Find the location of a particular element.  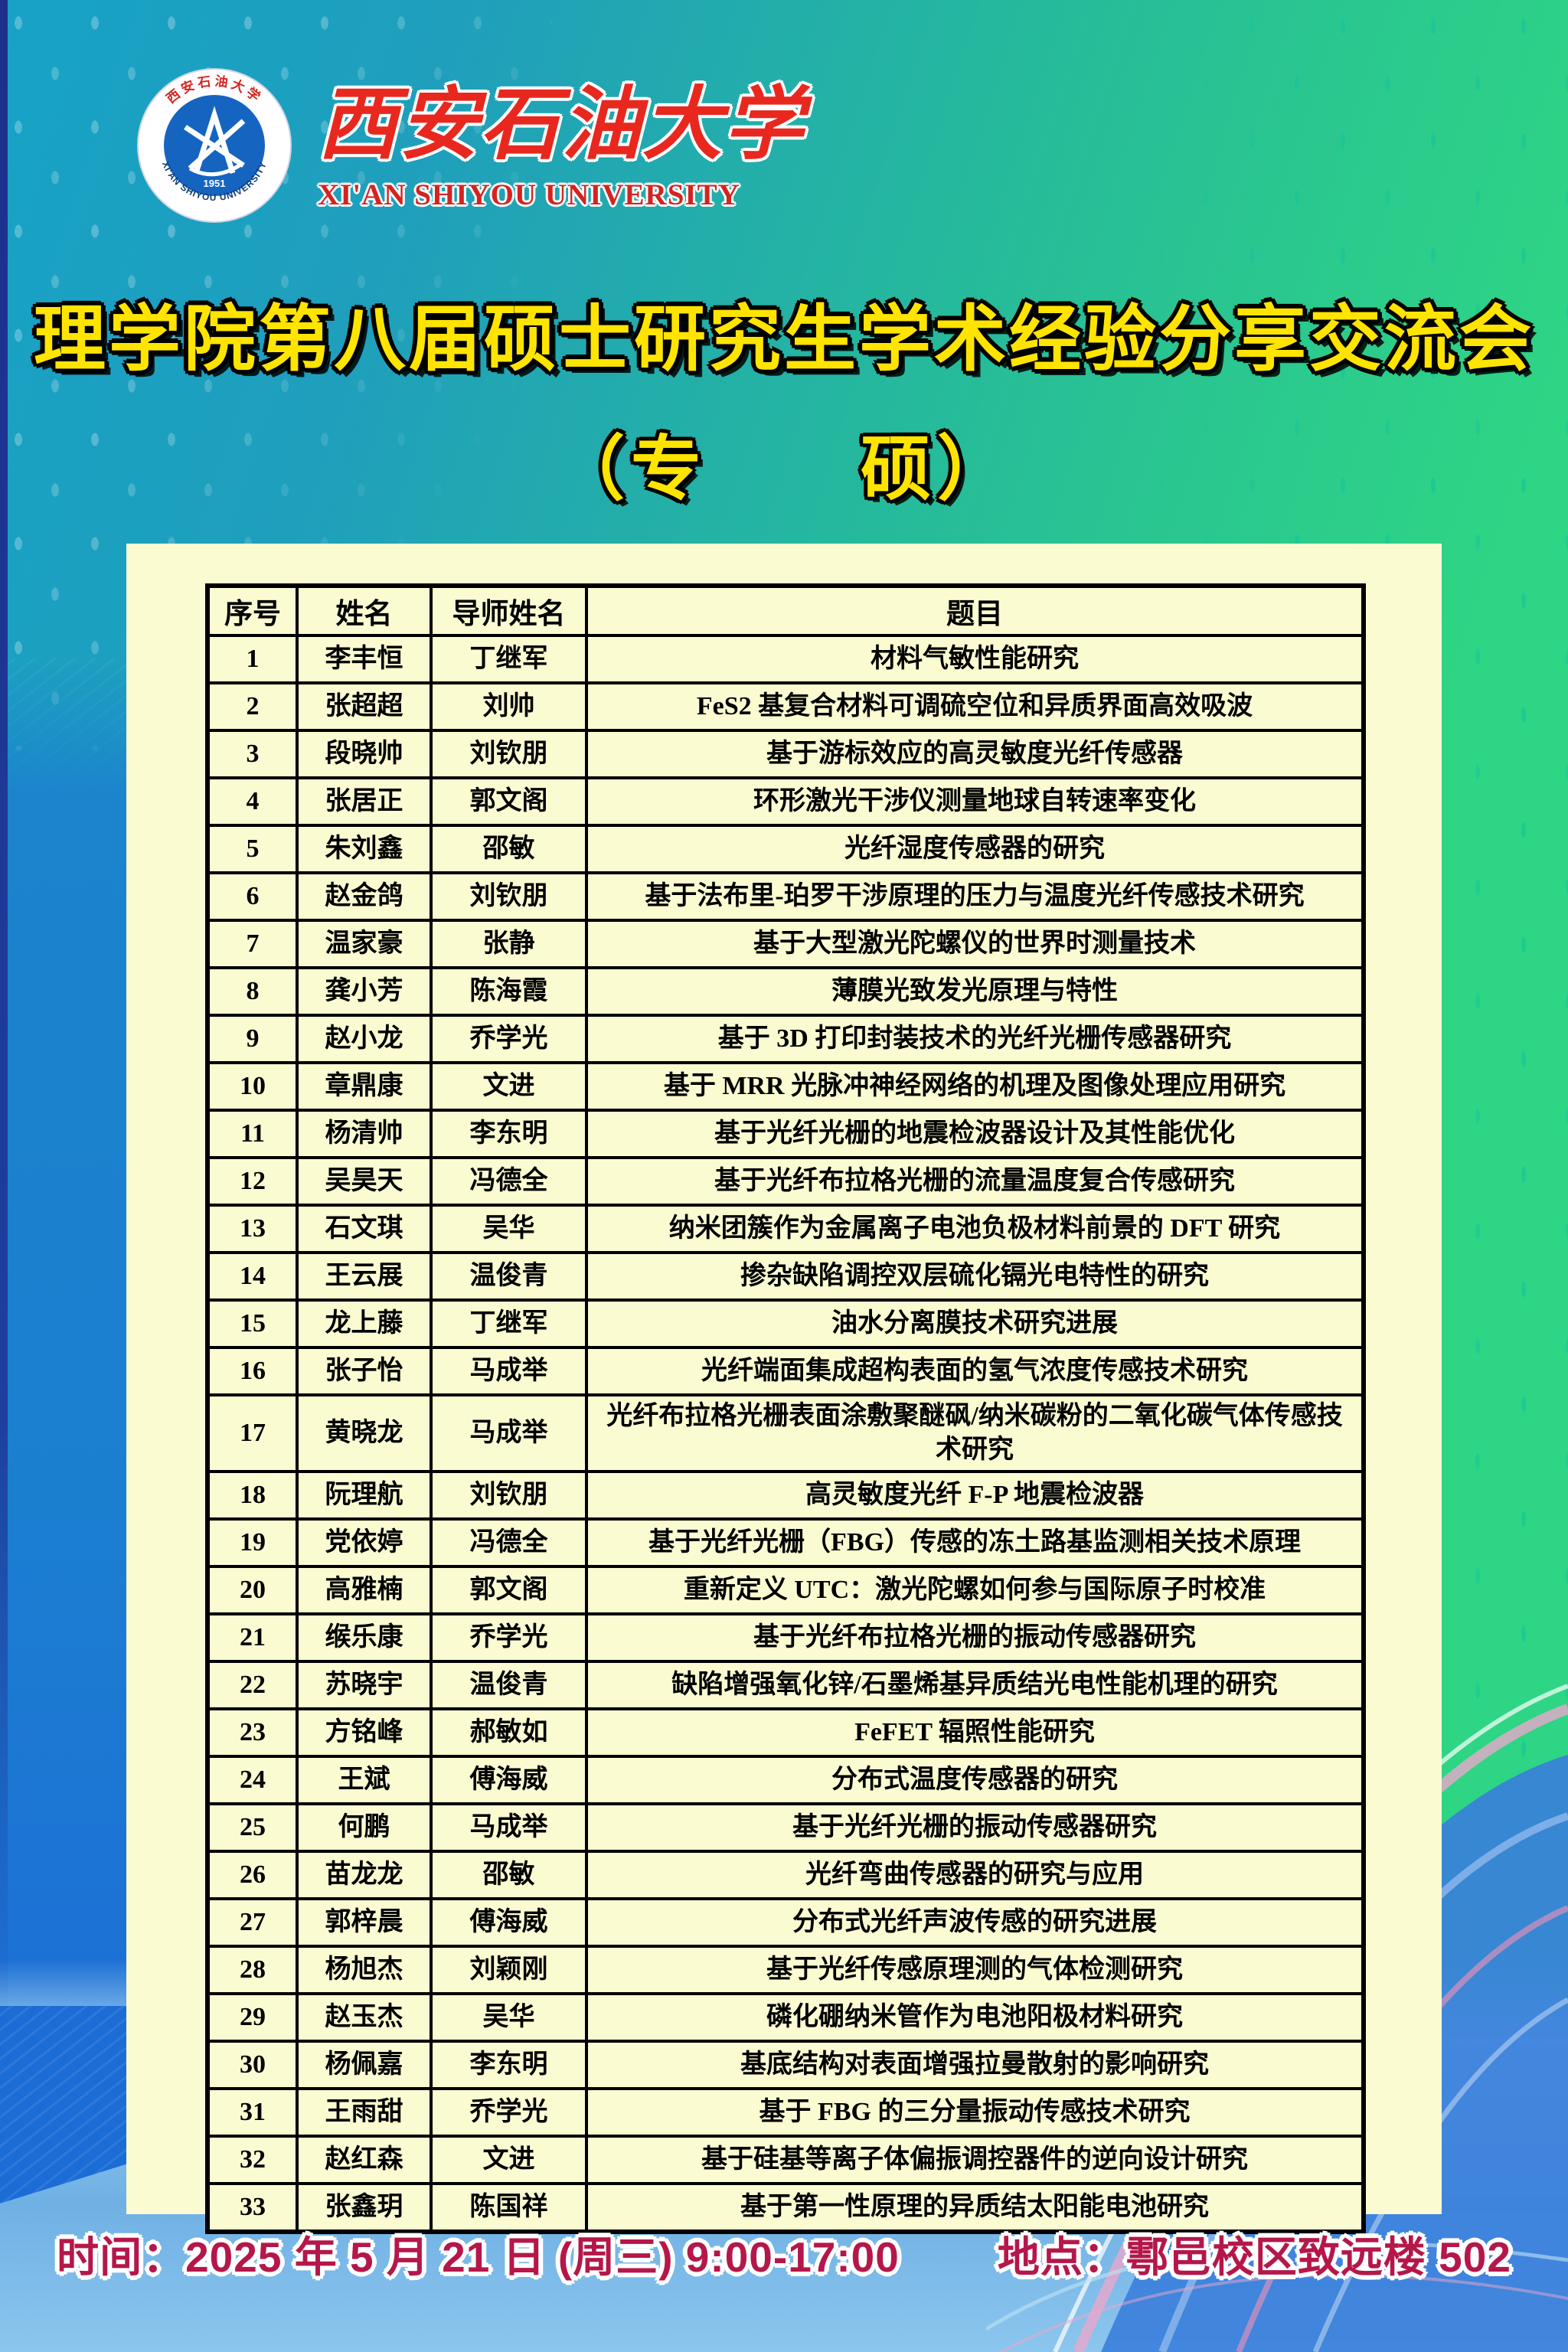

student-name-cell: 苗龙龙 is located at coordinates (364, 1875).